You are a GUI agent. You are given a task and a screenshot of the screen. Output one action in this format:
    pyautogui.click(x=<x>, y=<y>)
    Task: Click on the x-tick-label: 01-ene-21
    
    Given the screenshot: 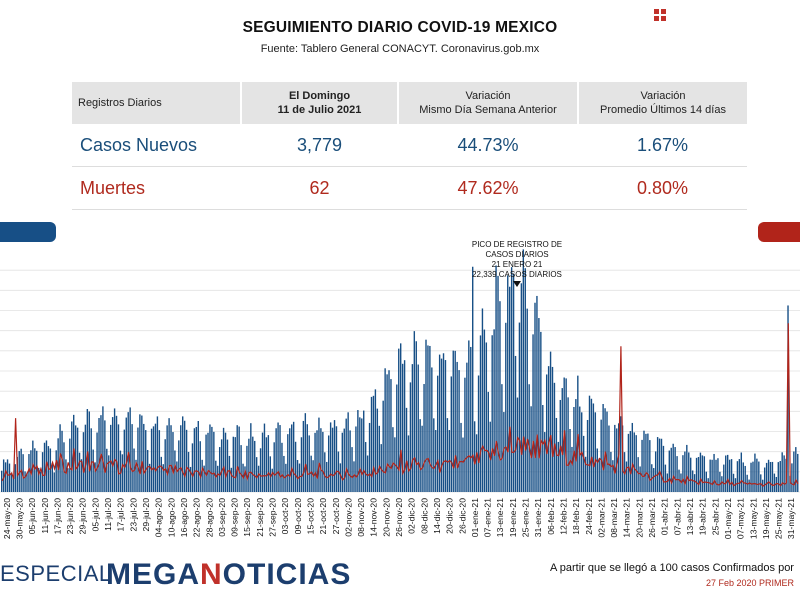 What is the action you would take?
    pyautogui.click(x=475, y=517)
    